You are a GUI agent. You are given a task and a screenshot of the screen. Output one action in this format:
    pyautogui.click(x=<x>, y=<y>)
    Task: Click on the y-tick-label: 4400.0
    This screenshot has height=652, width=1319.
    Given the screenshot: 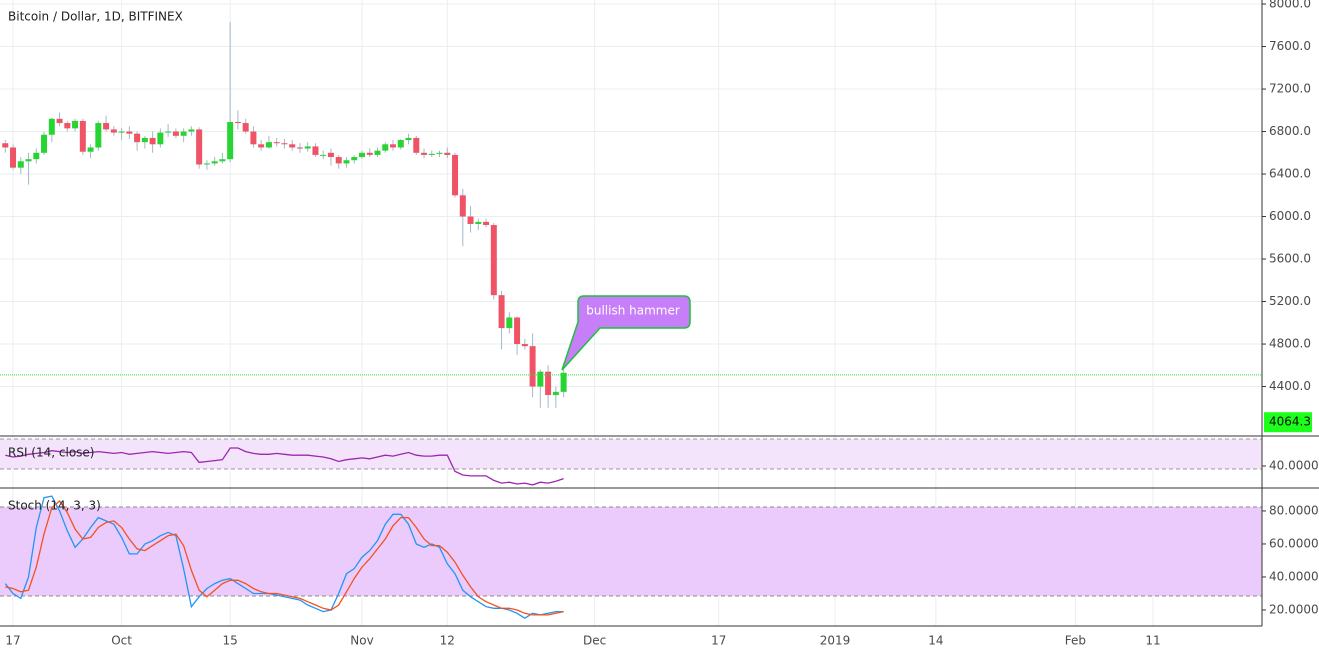 What is the action you would take?
    pyautogui.click(x=1290, y=386)
    